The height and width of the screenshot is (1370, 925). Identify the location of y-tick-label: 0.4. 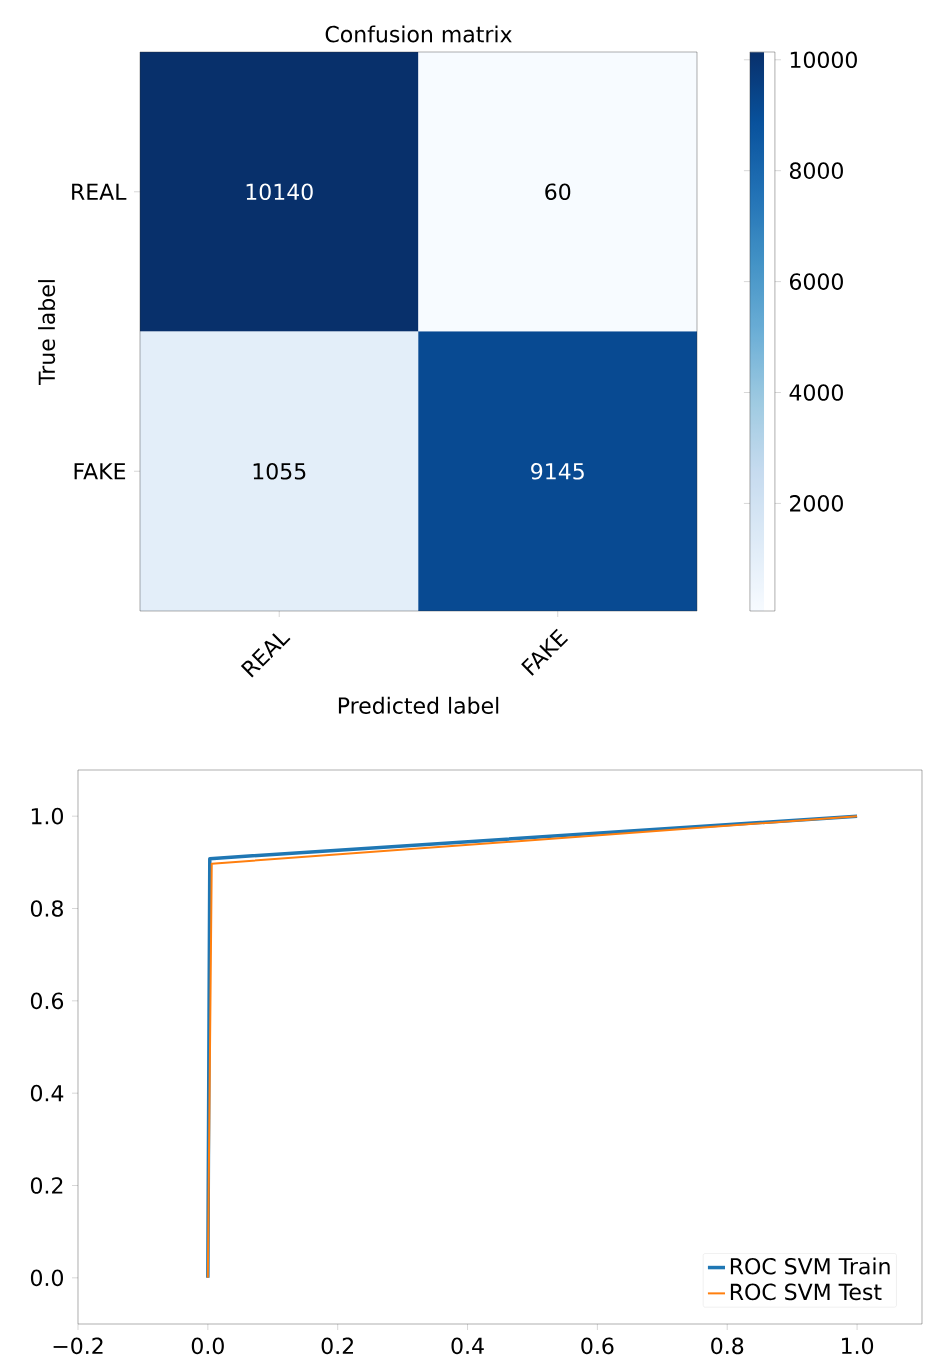
(47, 1093).